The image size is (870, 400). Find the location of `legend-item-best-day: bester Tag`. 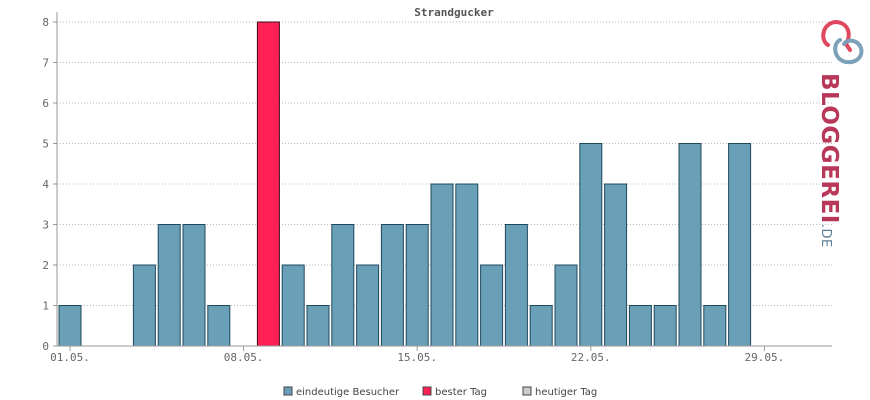

legend-item-best-day: bester Tag is located at coordinates (454, 392).